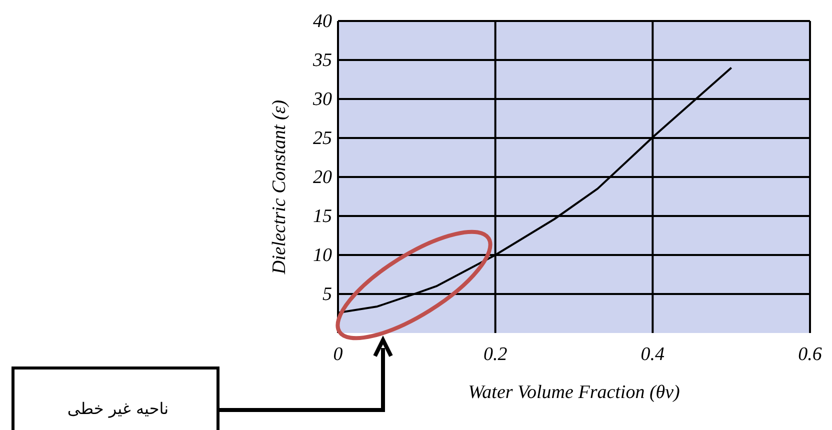 The image size is (832, 430). Describe the element at coordinates (322, 177) in the screenshot. I see `y-tick-label: 20` at that location.